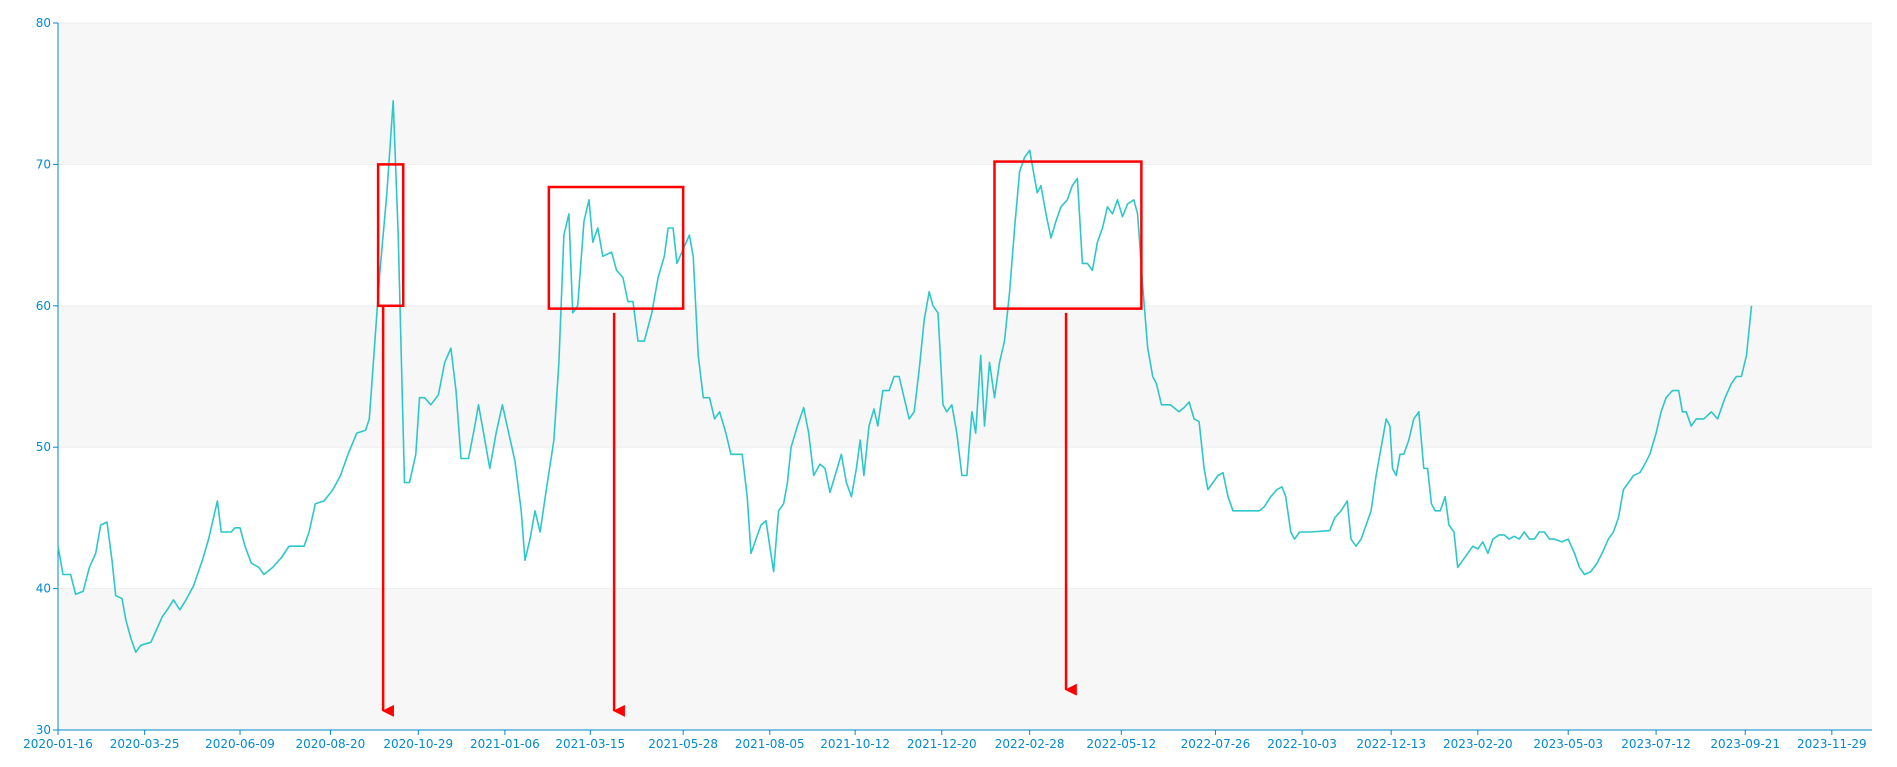 Image resolution: width=1897 pixels, height=767 pixels. Describe the element at coordinates (1656, 744) in the screenshot. I see `x-tick-label: 2023-07-12` at that location.